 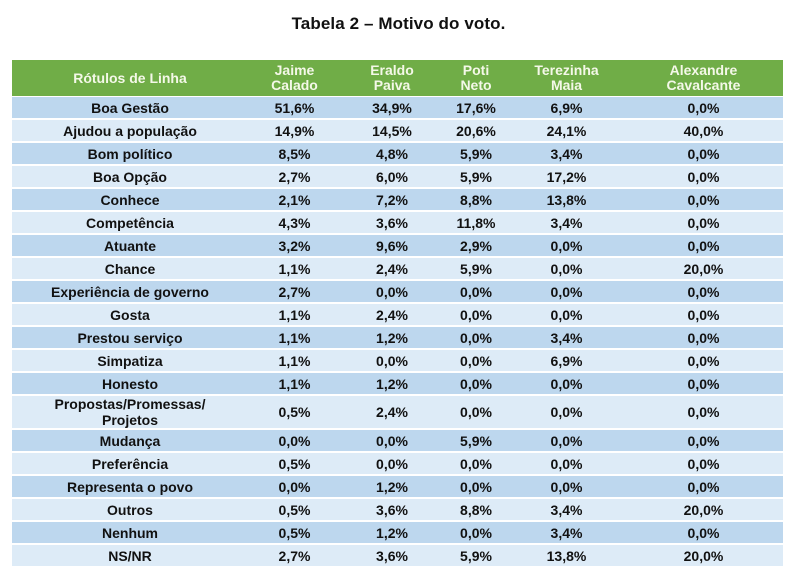 I want to click on row-label: Boa Opção, so click(x=130, y=176).